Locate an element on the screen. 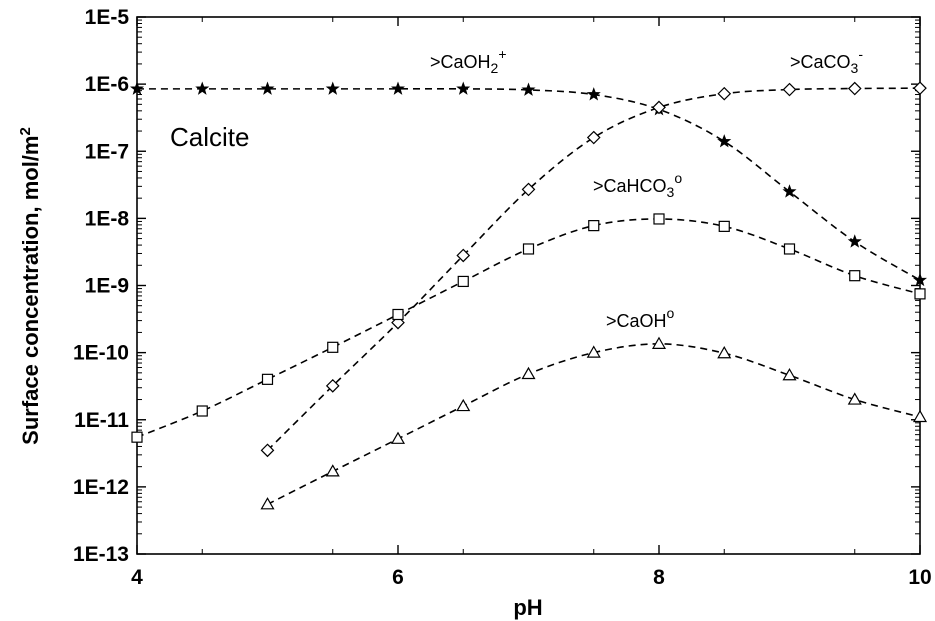  label-caoh-o-sup: o is located at coordinates (671, 313).